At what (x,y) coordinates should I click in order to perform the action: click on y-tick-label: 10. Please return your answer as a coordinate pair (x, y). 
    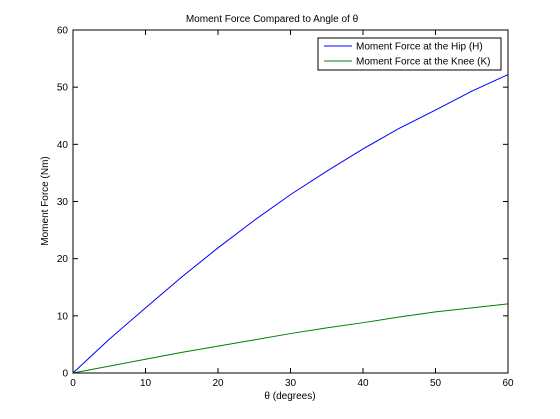
    Looking at the image, I should click on (63, 316).